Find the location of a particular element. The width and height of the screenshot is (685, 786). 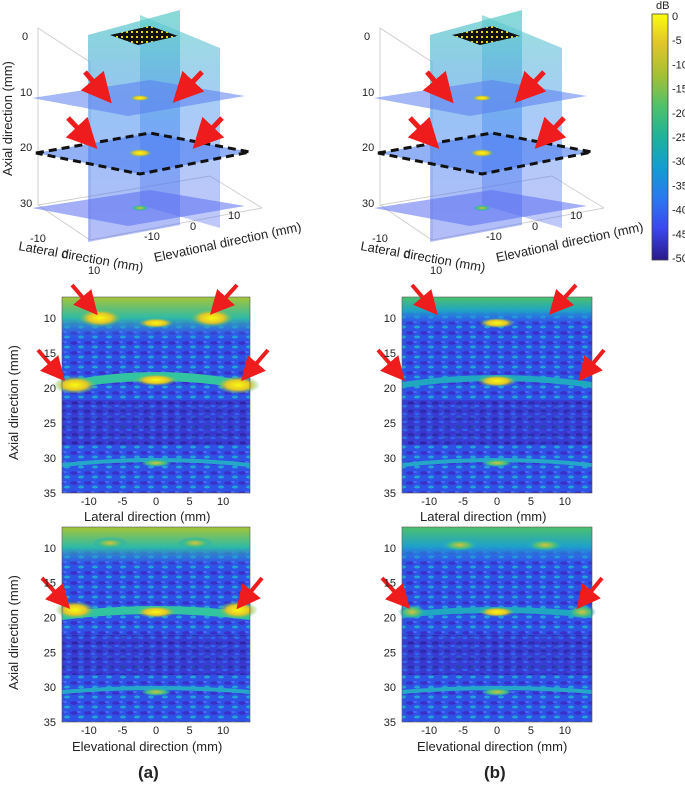

colorbar-tick: 0 is located at coordinates (675, 17).